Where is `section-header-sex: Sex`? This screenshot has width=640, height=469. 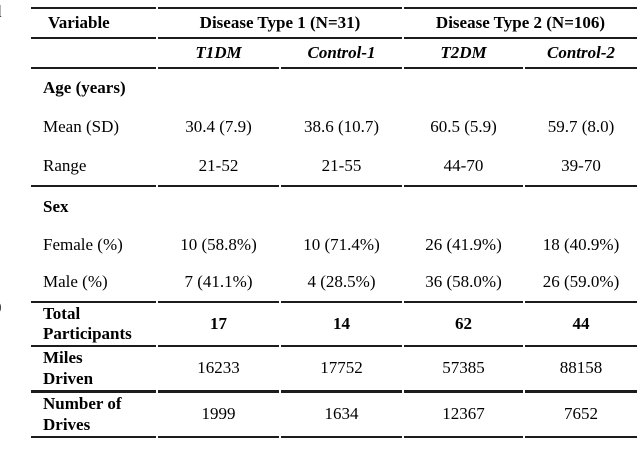 section-header-sex: Sex is located at coordinates (56, 206).